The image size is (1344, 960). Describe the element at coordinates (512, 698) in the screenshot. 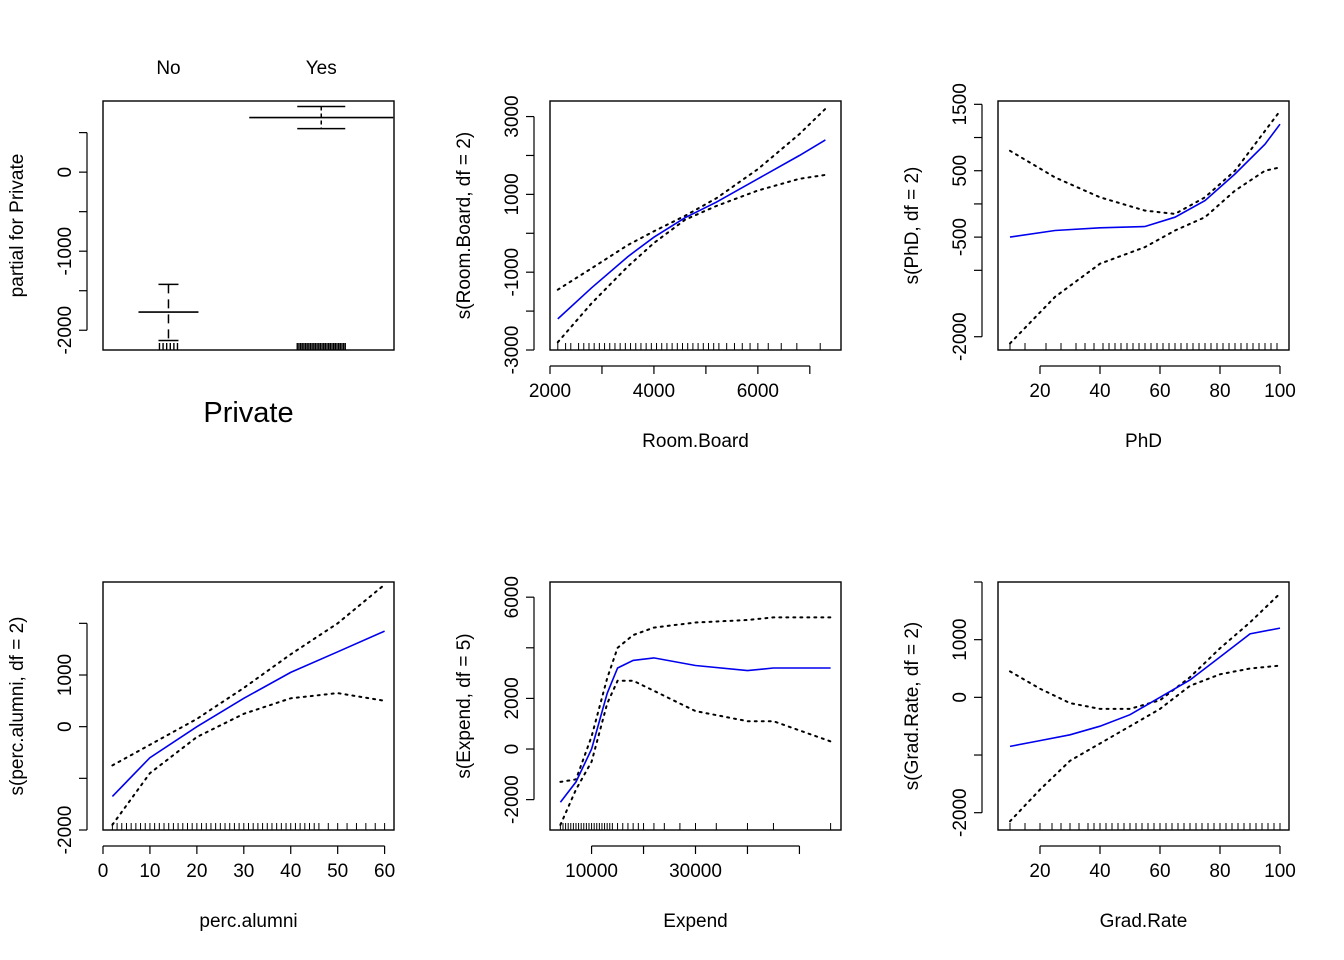

I see `y-tick-label: 2000` at that location.